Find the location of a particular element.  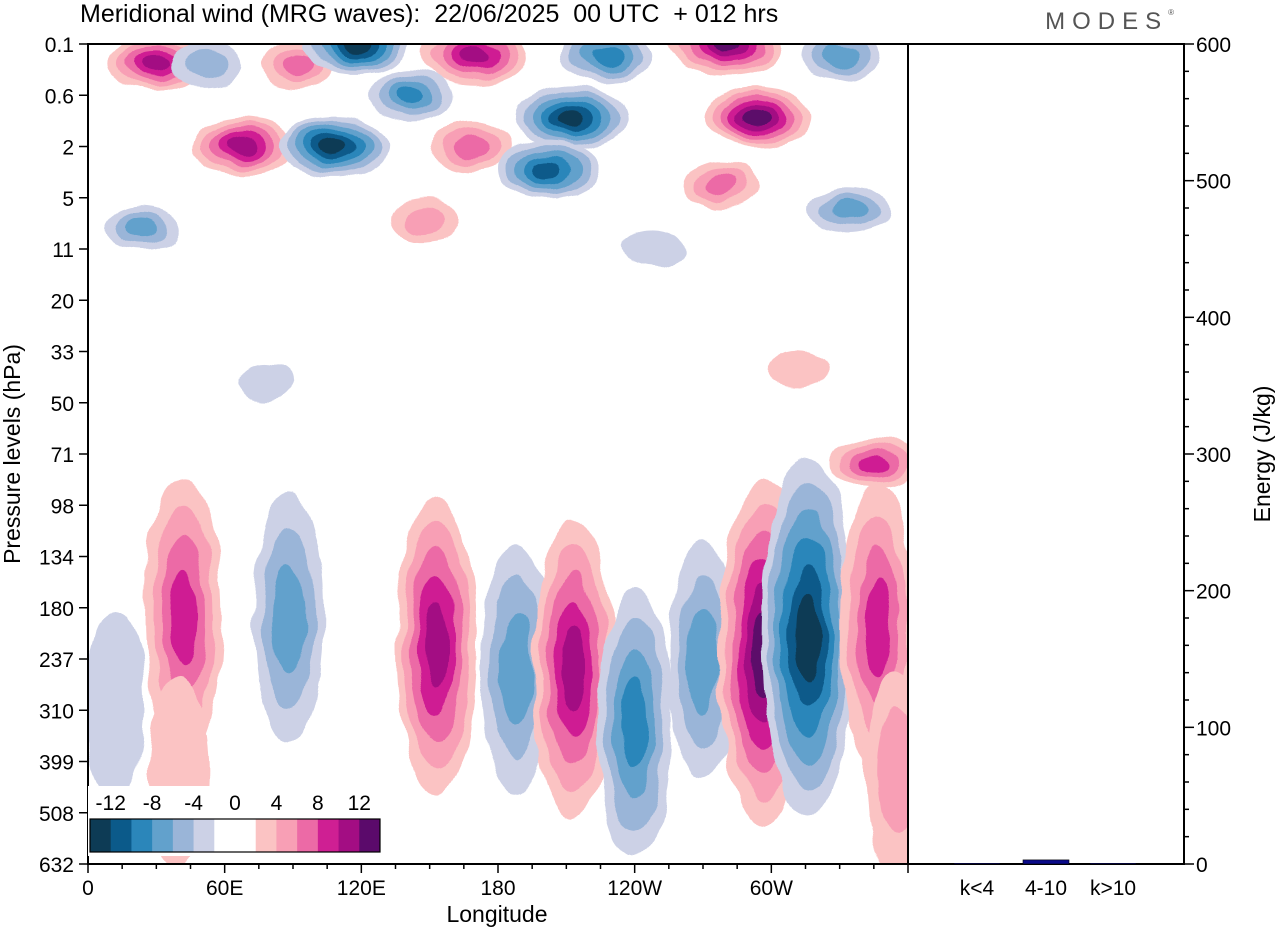

colorbar-frame is located at coordinates (235, 835).